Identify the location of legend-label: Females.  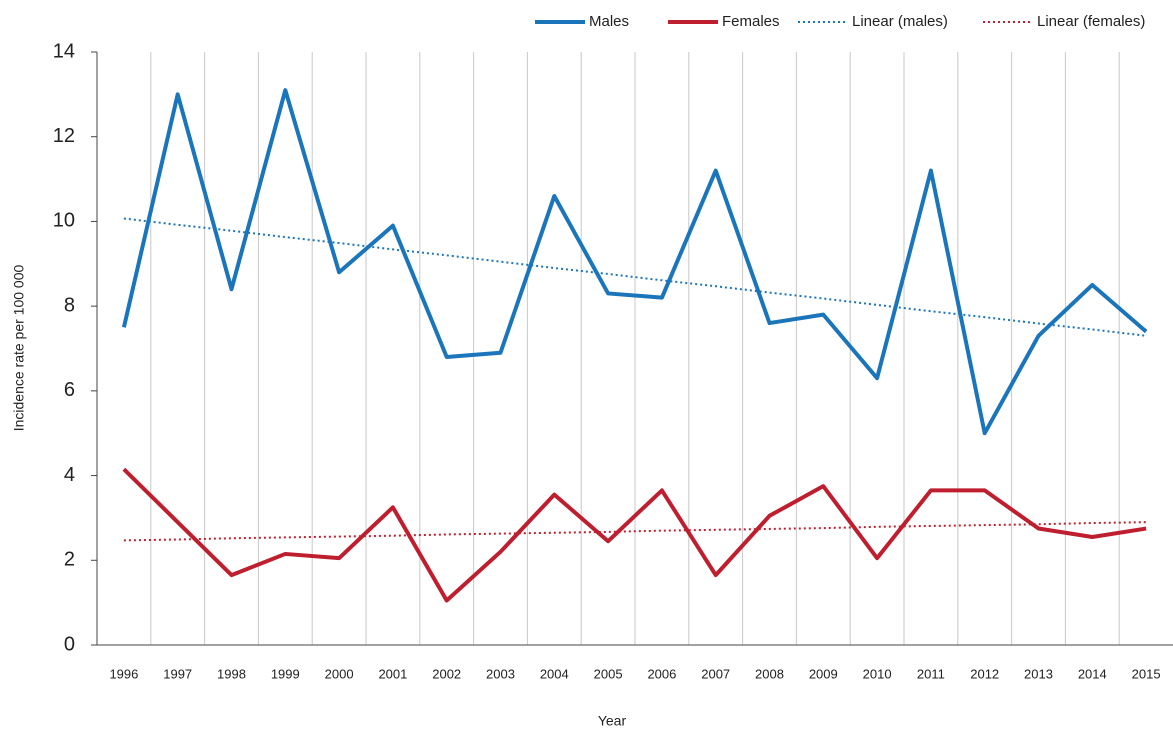
(751, 21).